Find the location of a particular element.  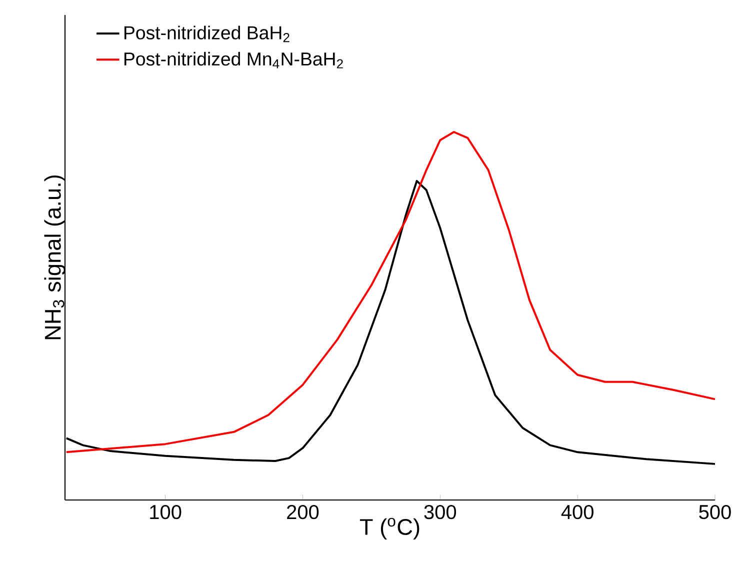

x-axis-title: T ($^{o}$C) is located at coordinates (390, 529).